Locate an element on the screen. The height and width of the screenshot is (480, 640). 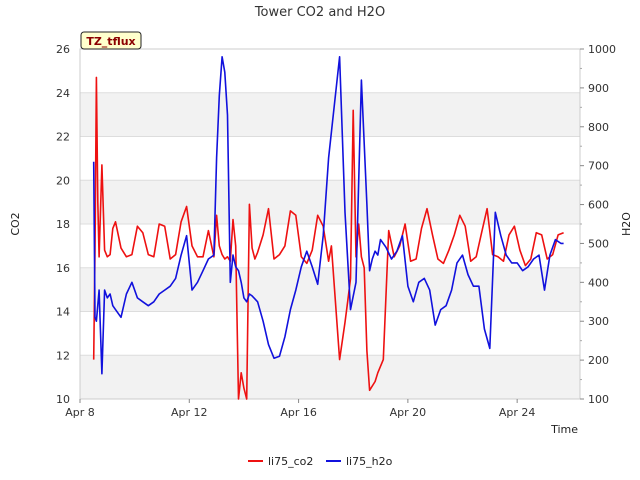
y-left-axis-ticks: 10 12 14 16 18 20 22 24 26 is located at coordinates (63, 224).